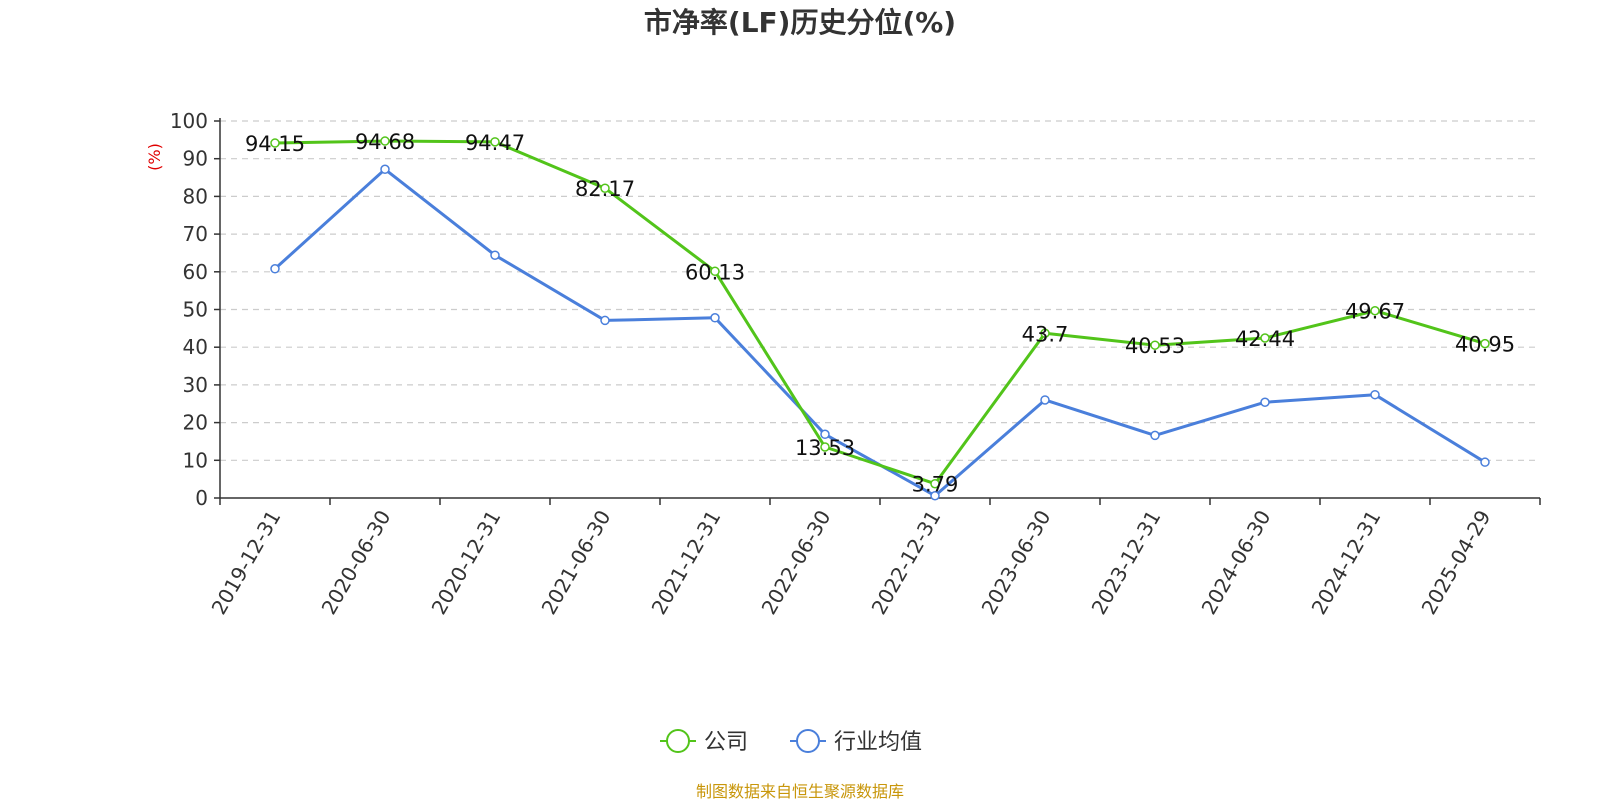  I want to click on chart-title: 市净率(LF)历史分位(%), so click(800, 22).